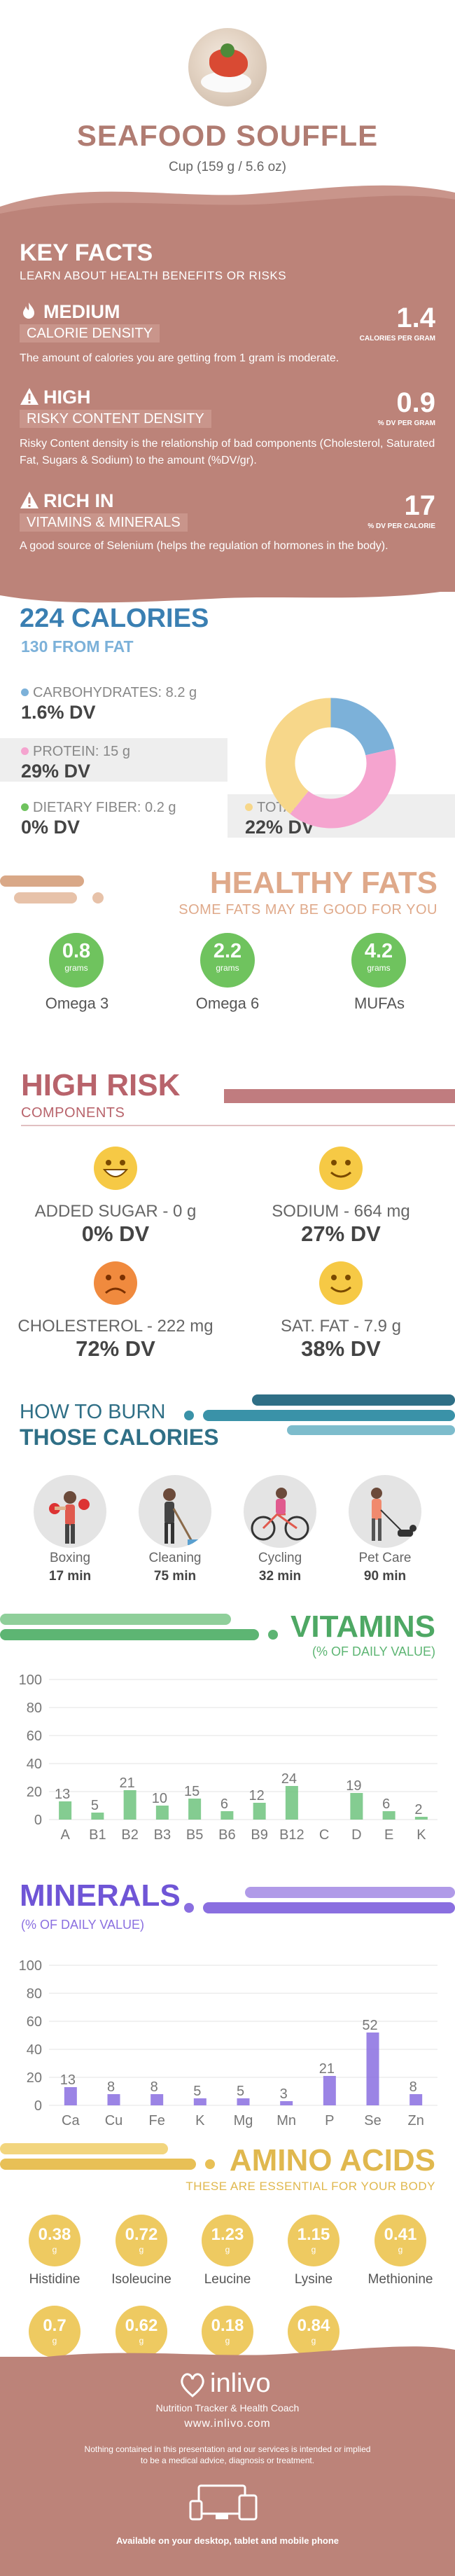 The image size is (455, 2576). What do you see at coordinates (227, 2424) in the screenshot?
I see `brand-url: www.inlivo.com` at bounding box center [227, 2424].